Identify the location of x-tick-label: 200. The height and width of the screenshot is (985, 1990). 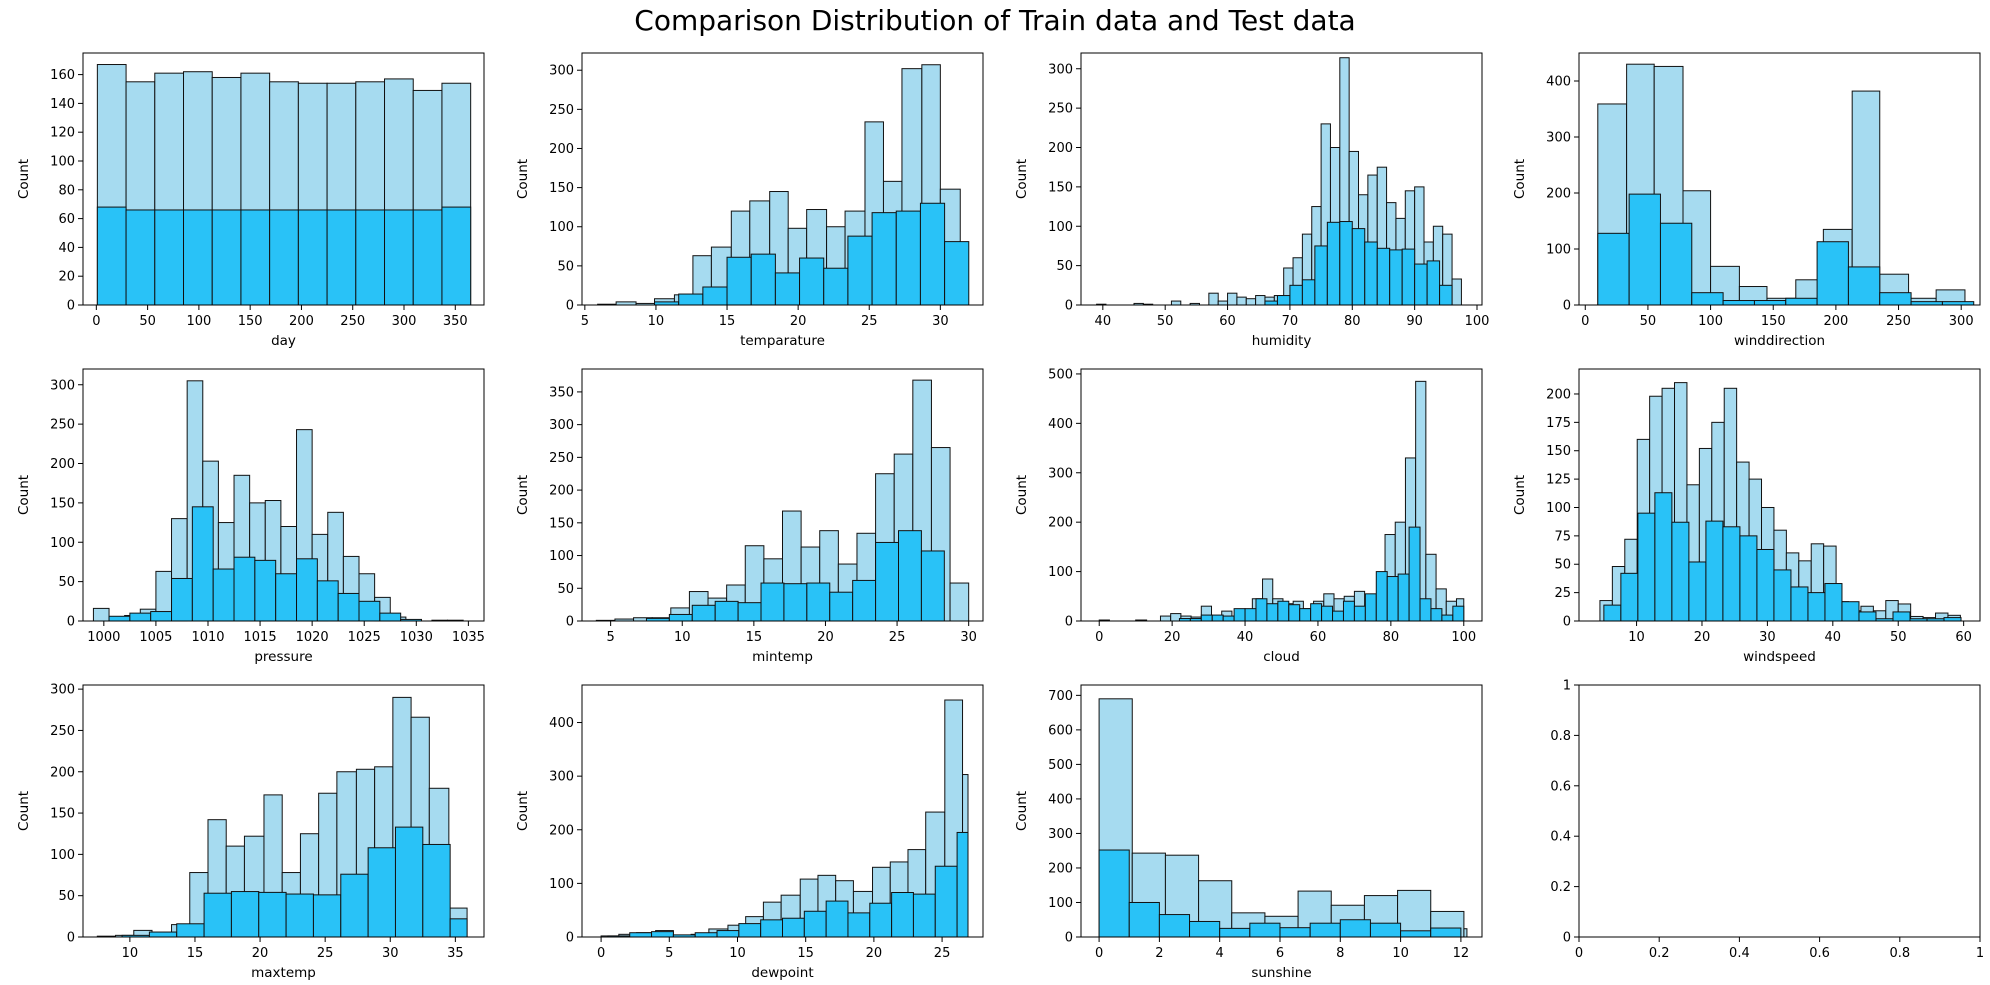
(1835, 321).